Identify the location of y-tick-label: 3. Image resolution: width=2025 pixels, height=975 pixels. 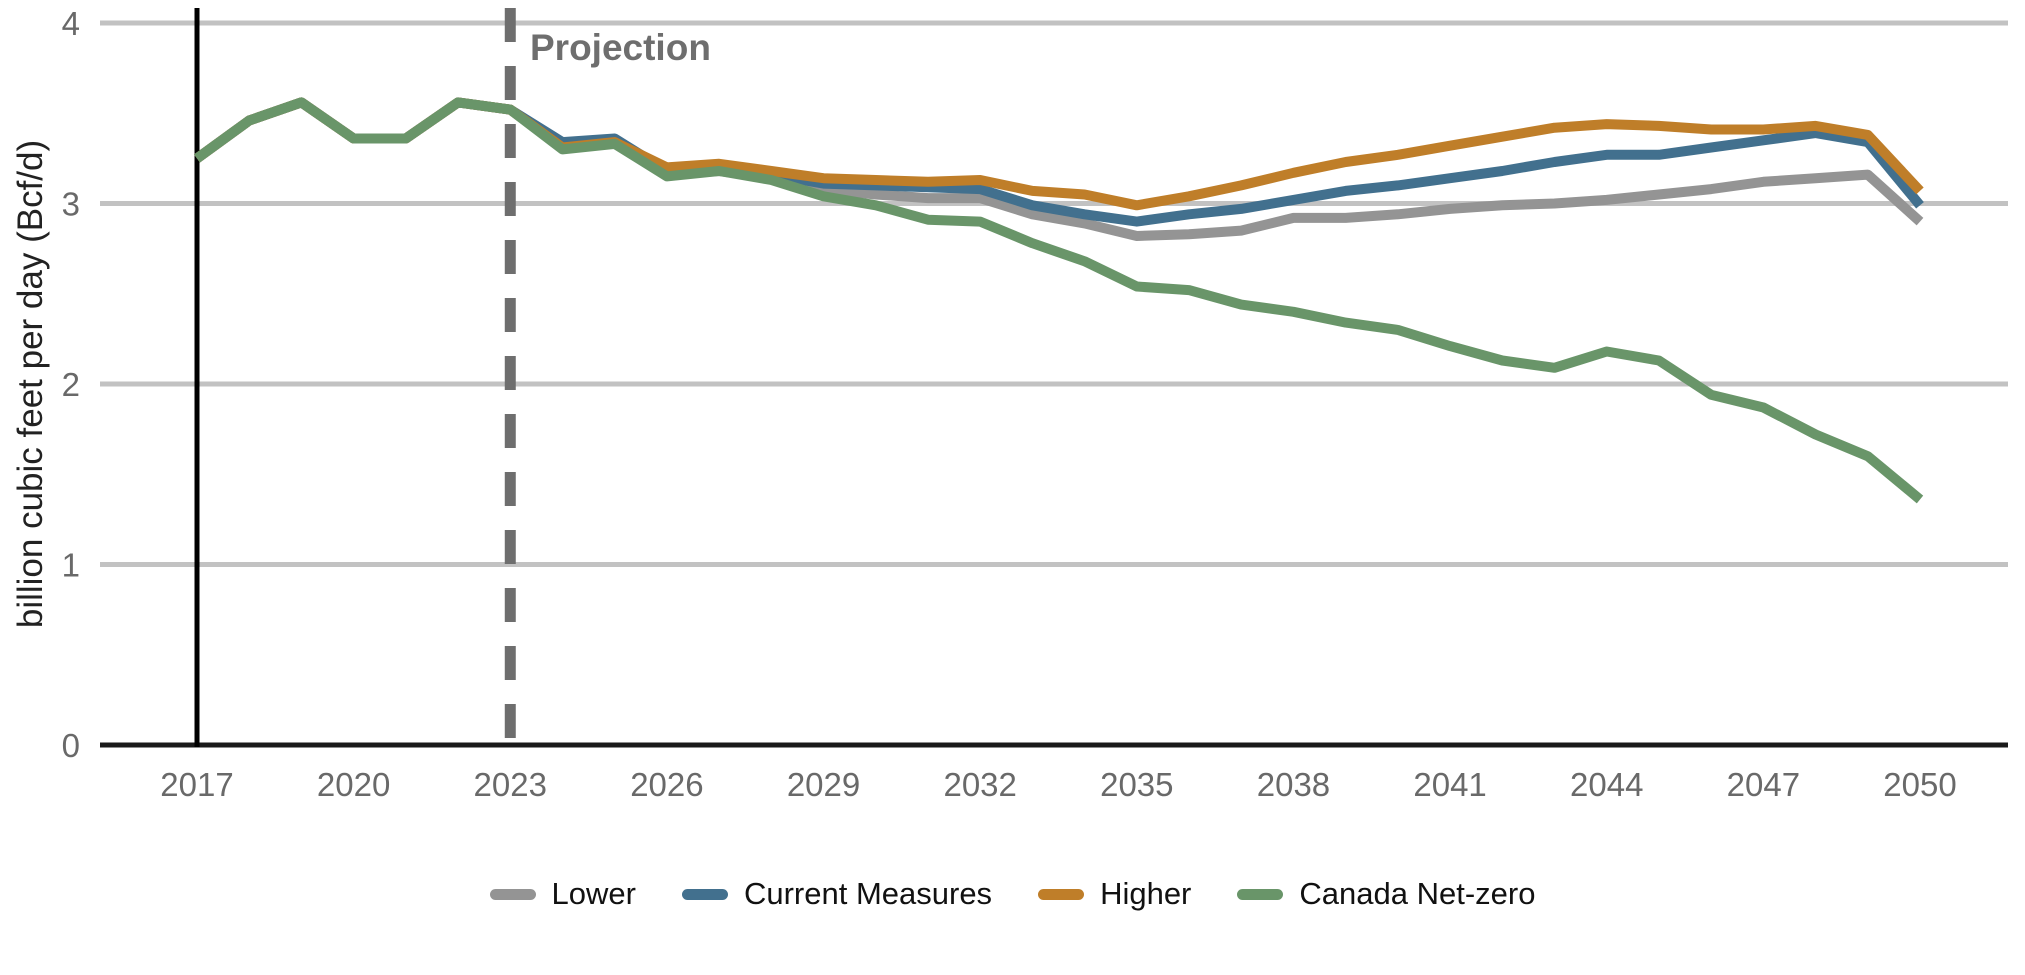
(71, 204).